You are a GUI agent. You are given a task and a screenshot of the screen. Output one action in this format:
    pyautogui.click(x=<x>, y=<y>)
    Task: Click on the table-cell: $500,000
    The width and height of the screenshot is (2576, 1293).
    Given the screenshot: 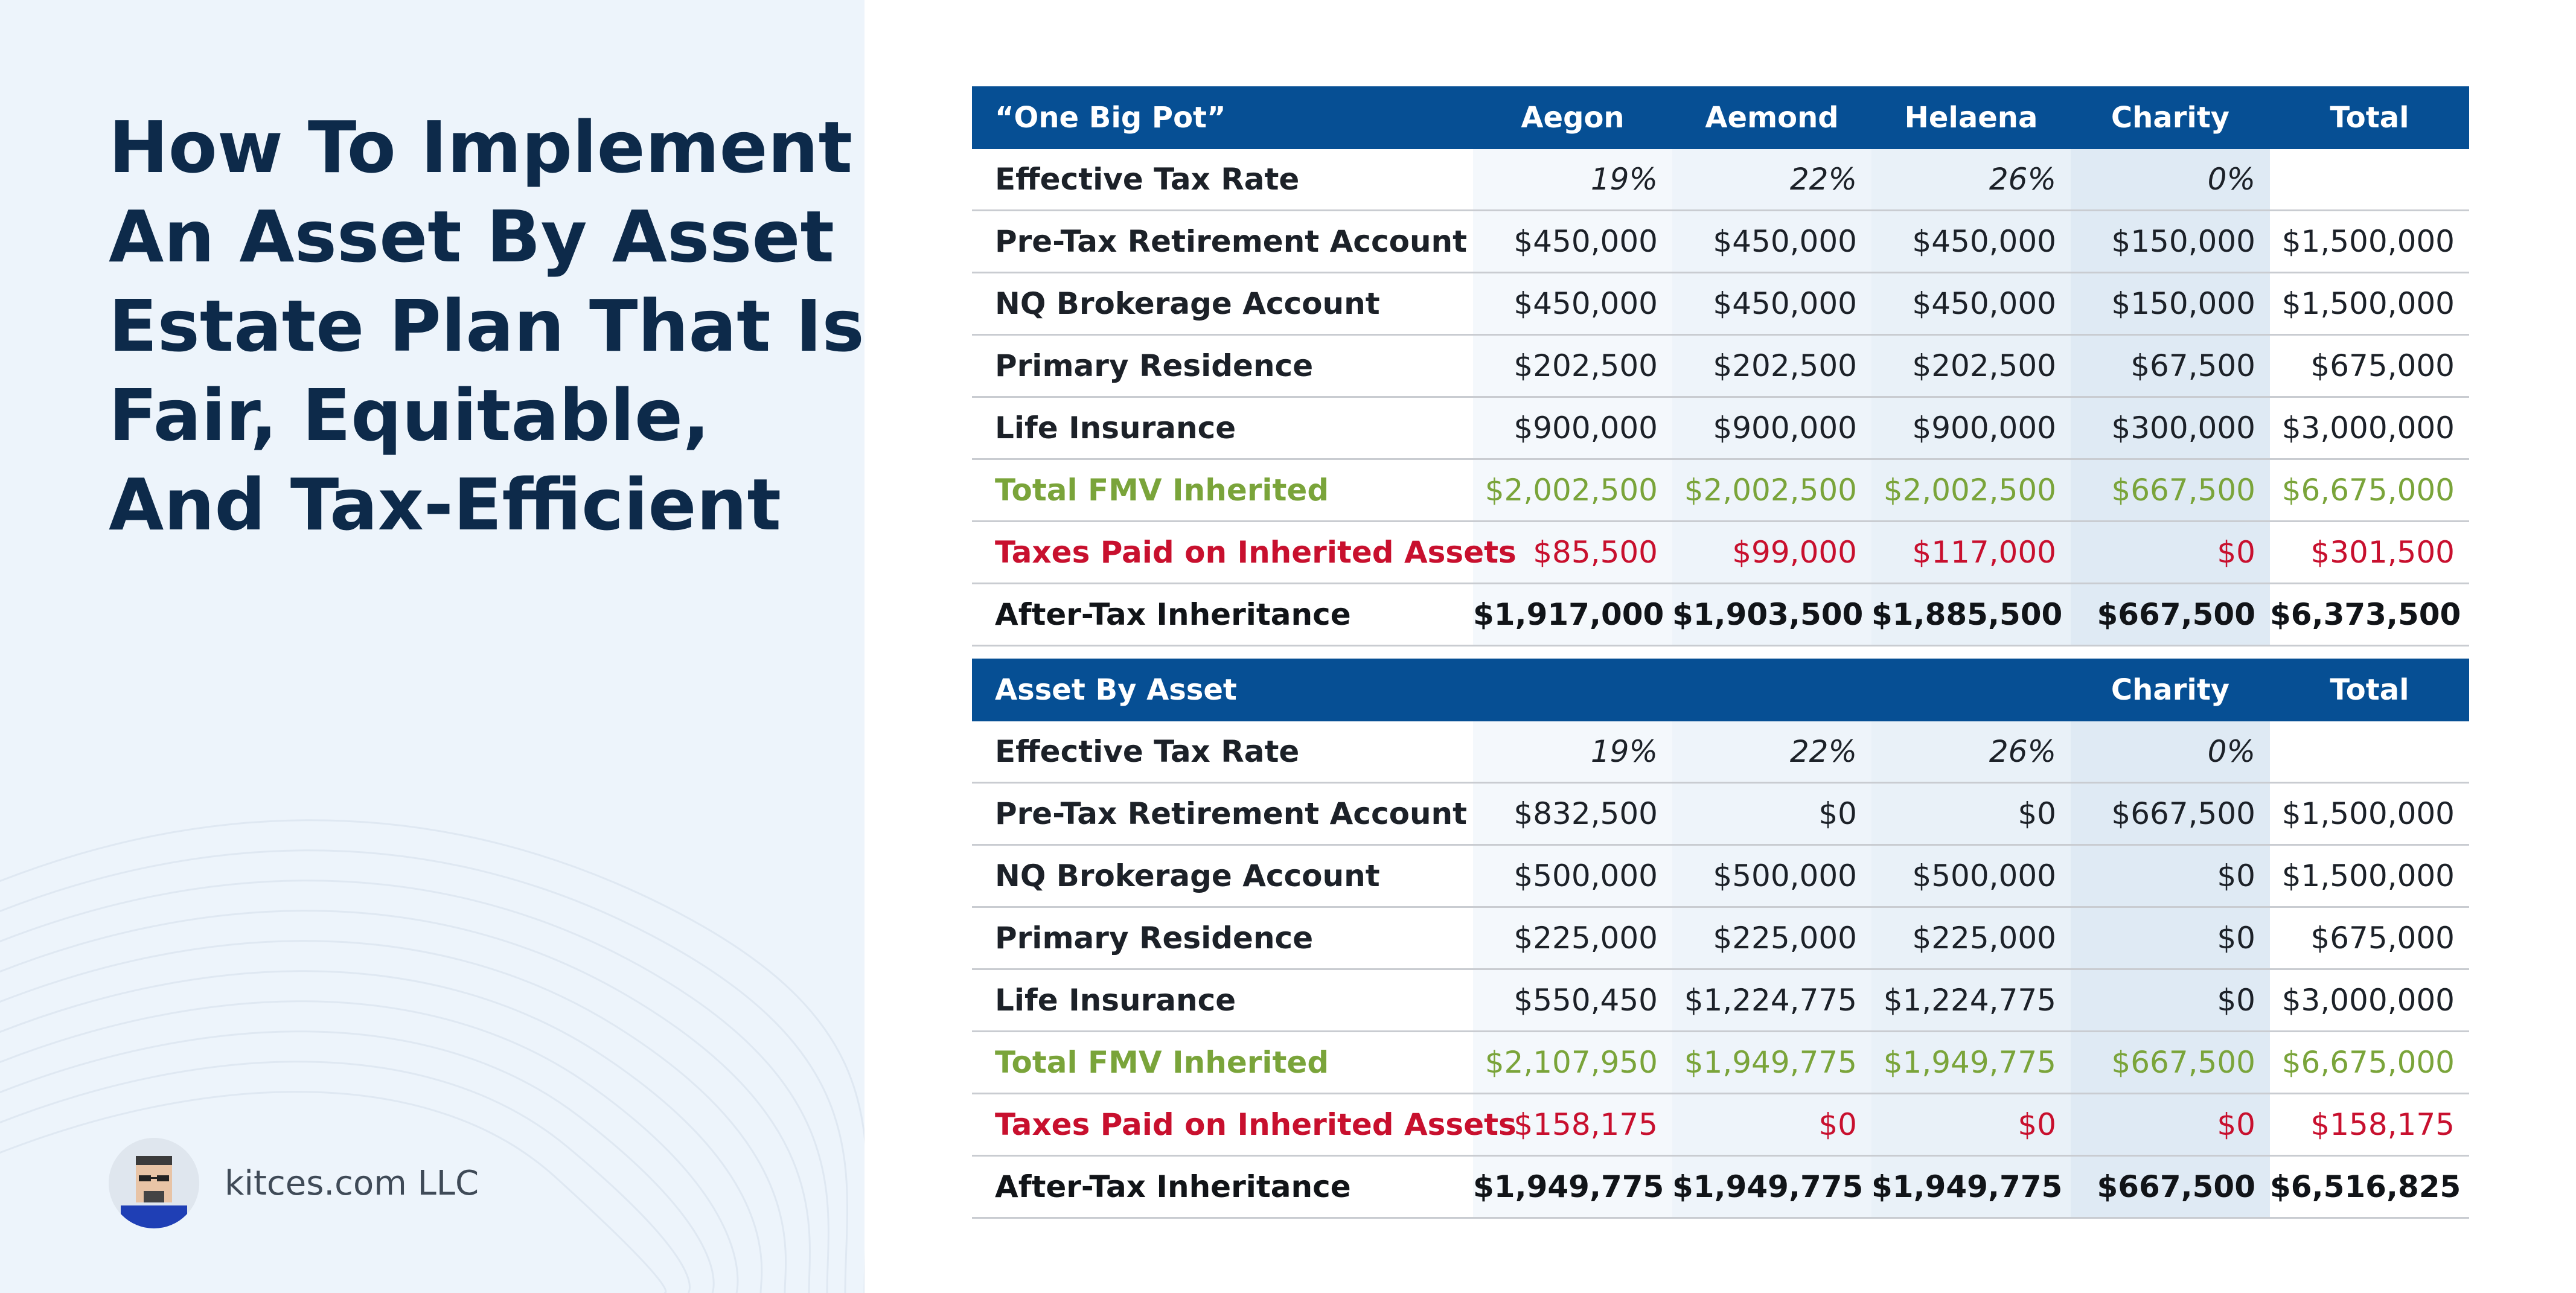 What is the action you would take?
    pyautogui.click(x=1971, y=876)
    